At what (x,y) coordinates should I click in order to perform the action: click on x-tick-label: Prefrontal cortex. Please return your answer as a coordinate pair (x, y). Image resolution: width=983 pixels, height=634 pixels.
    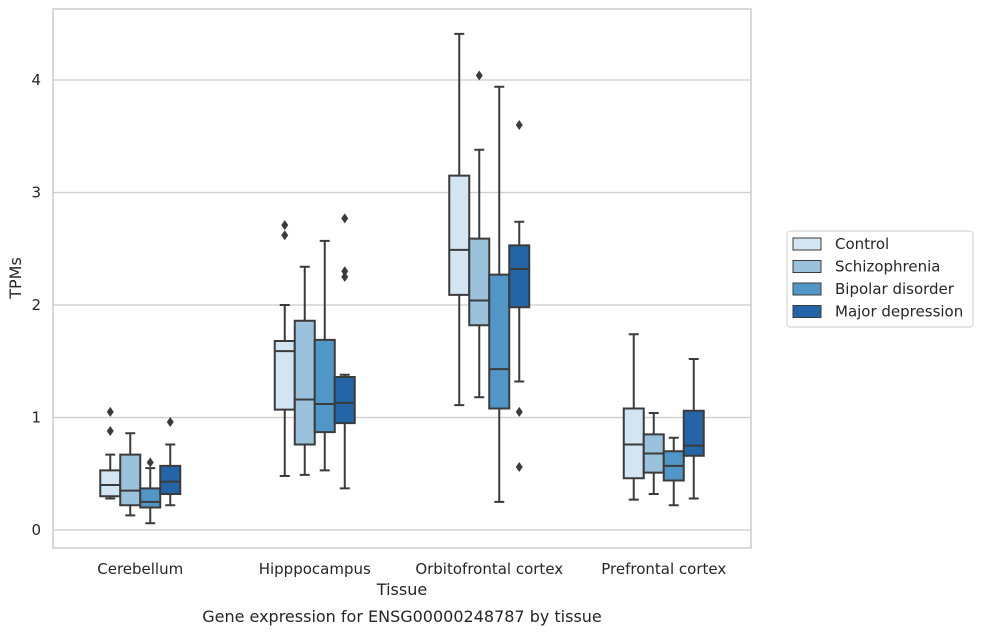
    Looking at the image, I should click on (663, 569).